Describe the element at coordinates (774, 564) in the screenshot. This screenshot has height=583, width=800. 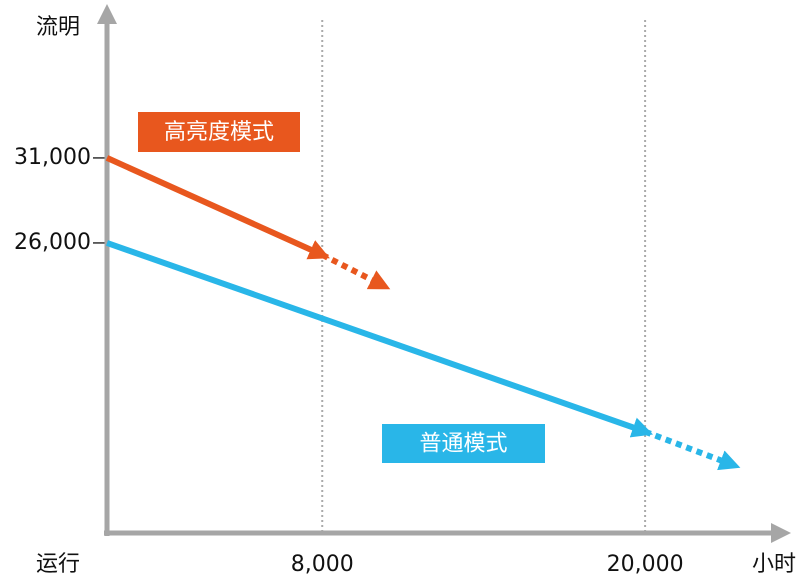
I see `x-axis-label: 小时` at that location.